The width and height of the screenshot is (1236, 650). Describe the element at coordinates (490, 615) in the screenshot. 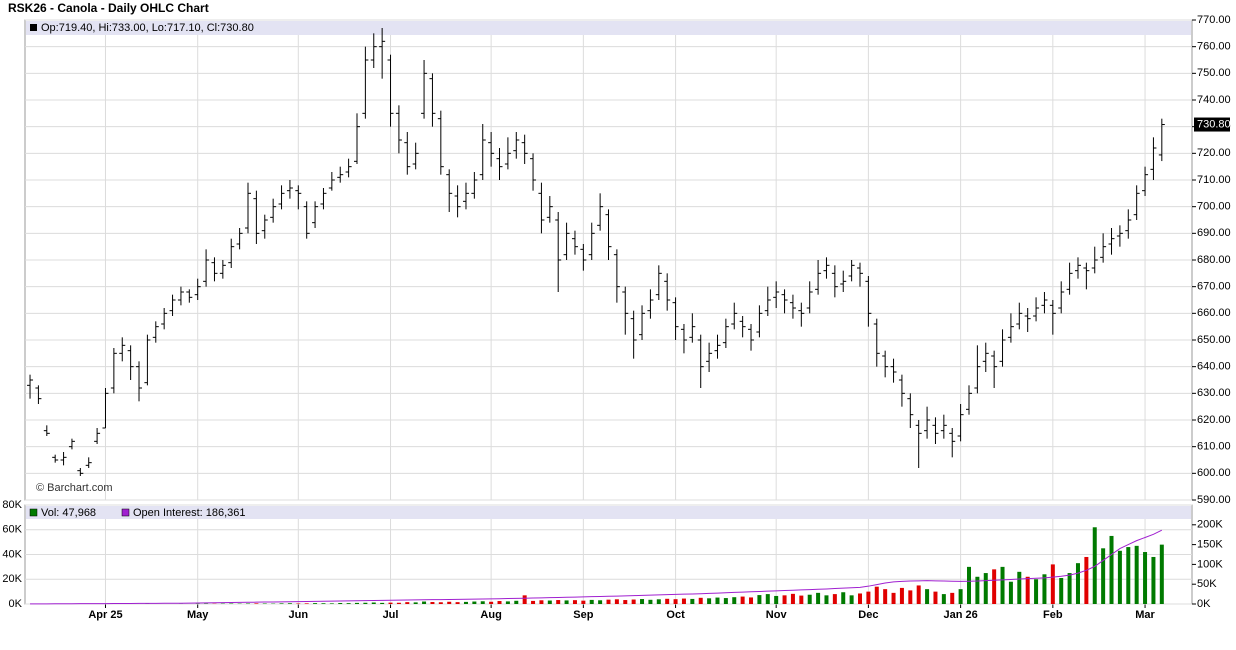

I see `x-tick-label: Aug` at that location.